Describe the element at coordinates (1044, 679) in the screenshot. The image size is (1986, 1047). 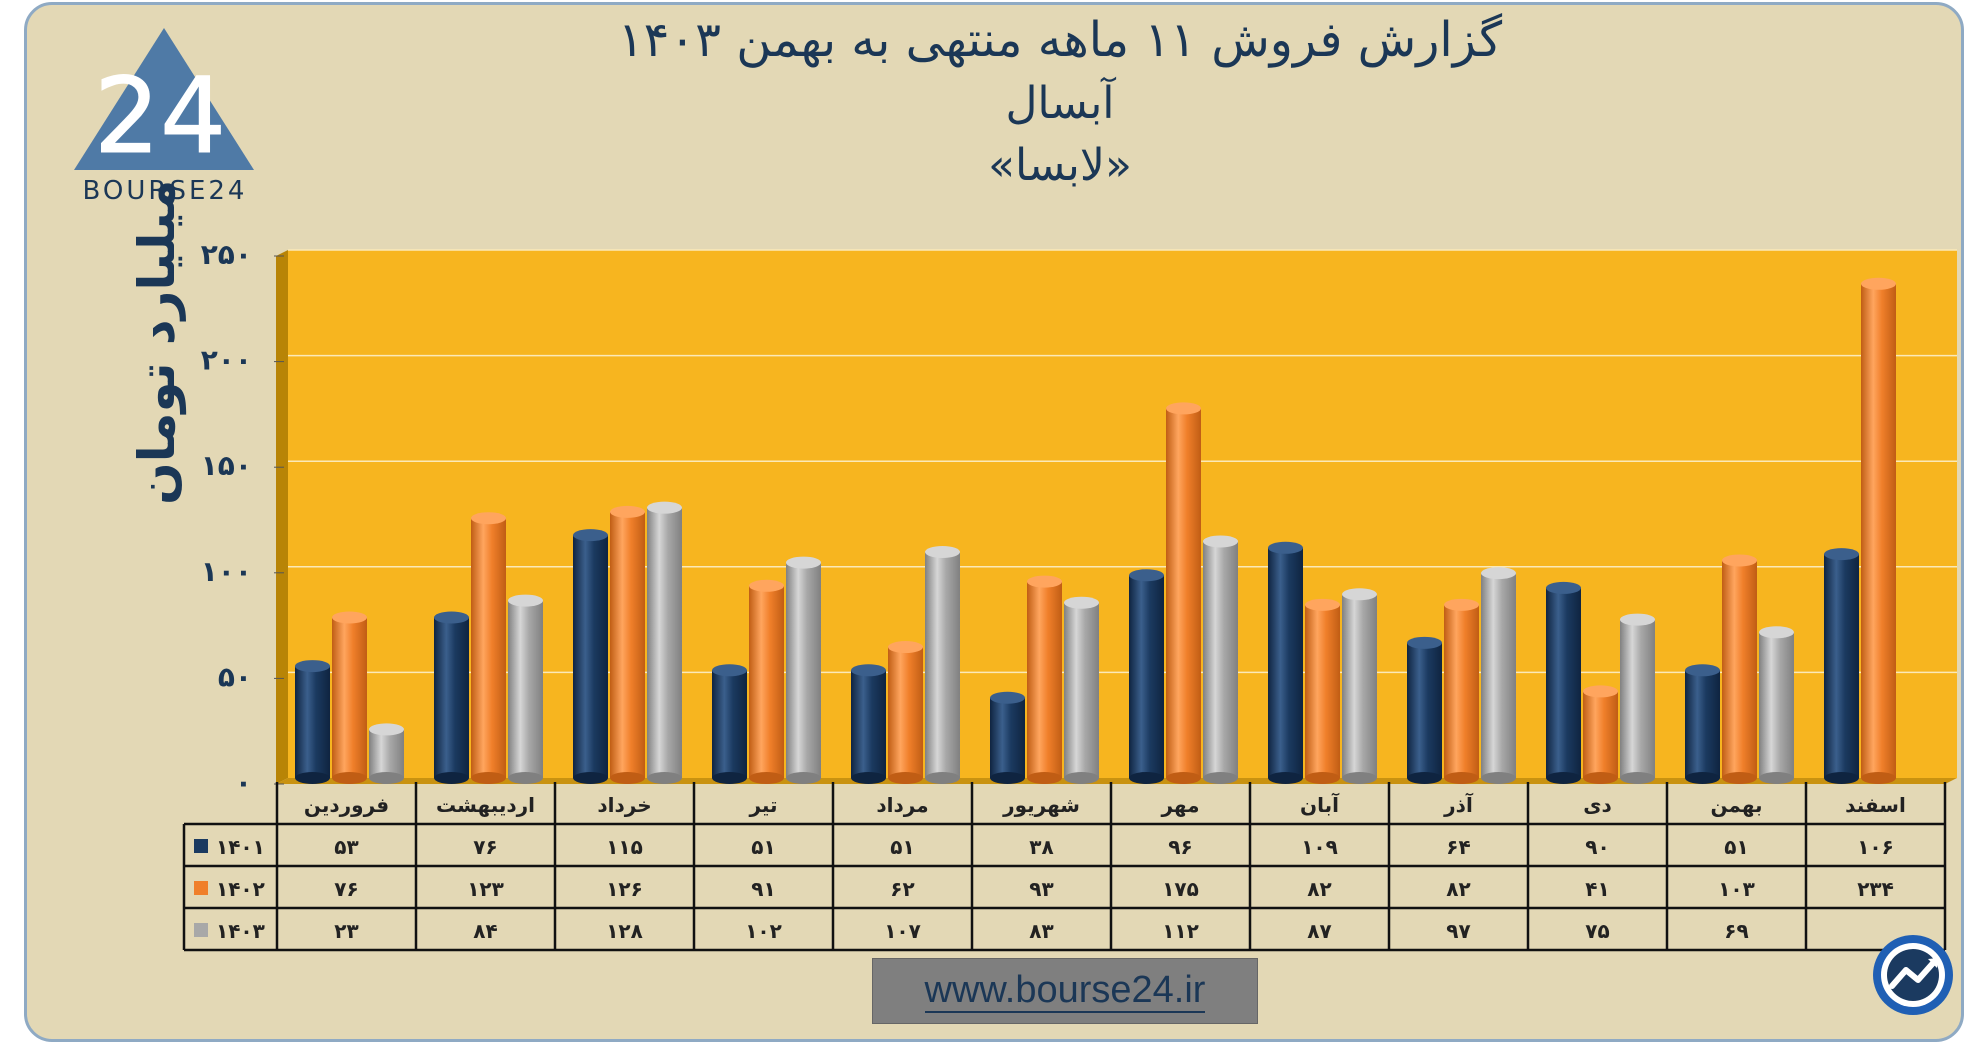
I see `bar-۱۴۰۲-شهریور` at that location.